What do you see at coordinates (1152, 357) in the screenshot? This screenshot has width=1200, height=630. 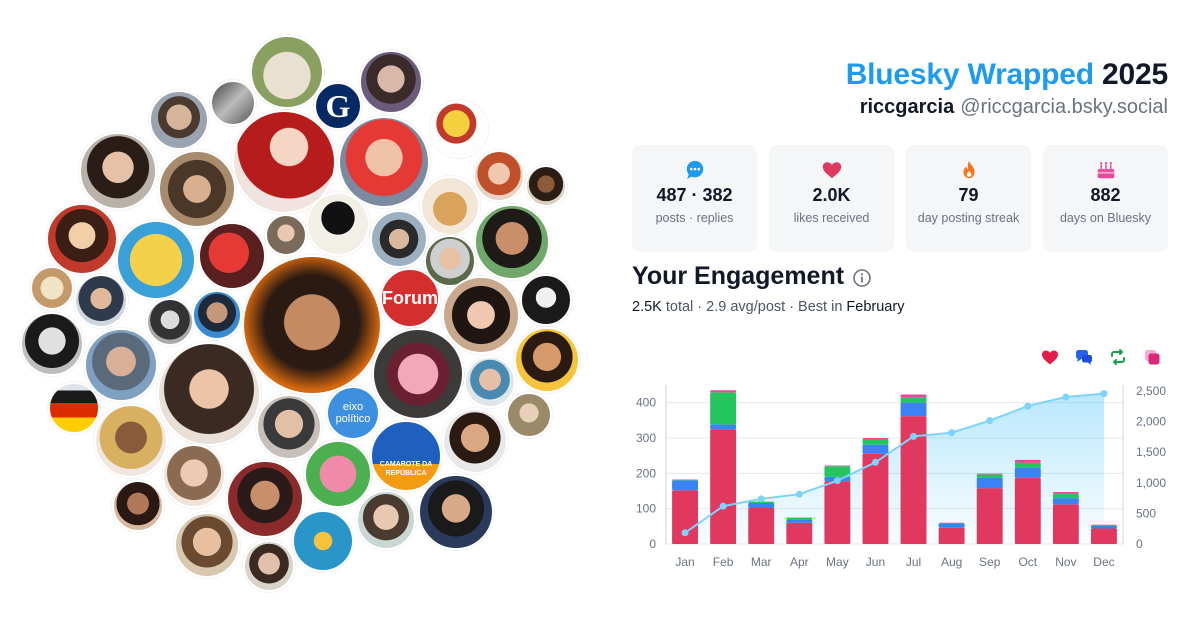 I see `legend-quote-icon` at bounding box center [1152, 357].